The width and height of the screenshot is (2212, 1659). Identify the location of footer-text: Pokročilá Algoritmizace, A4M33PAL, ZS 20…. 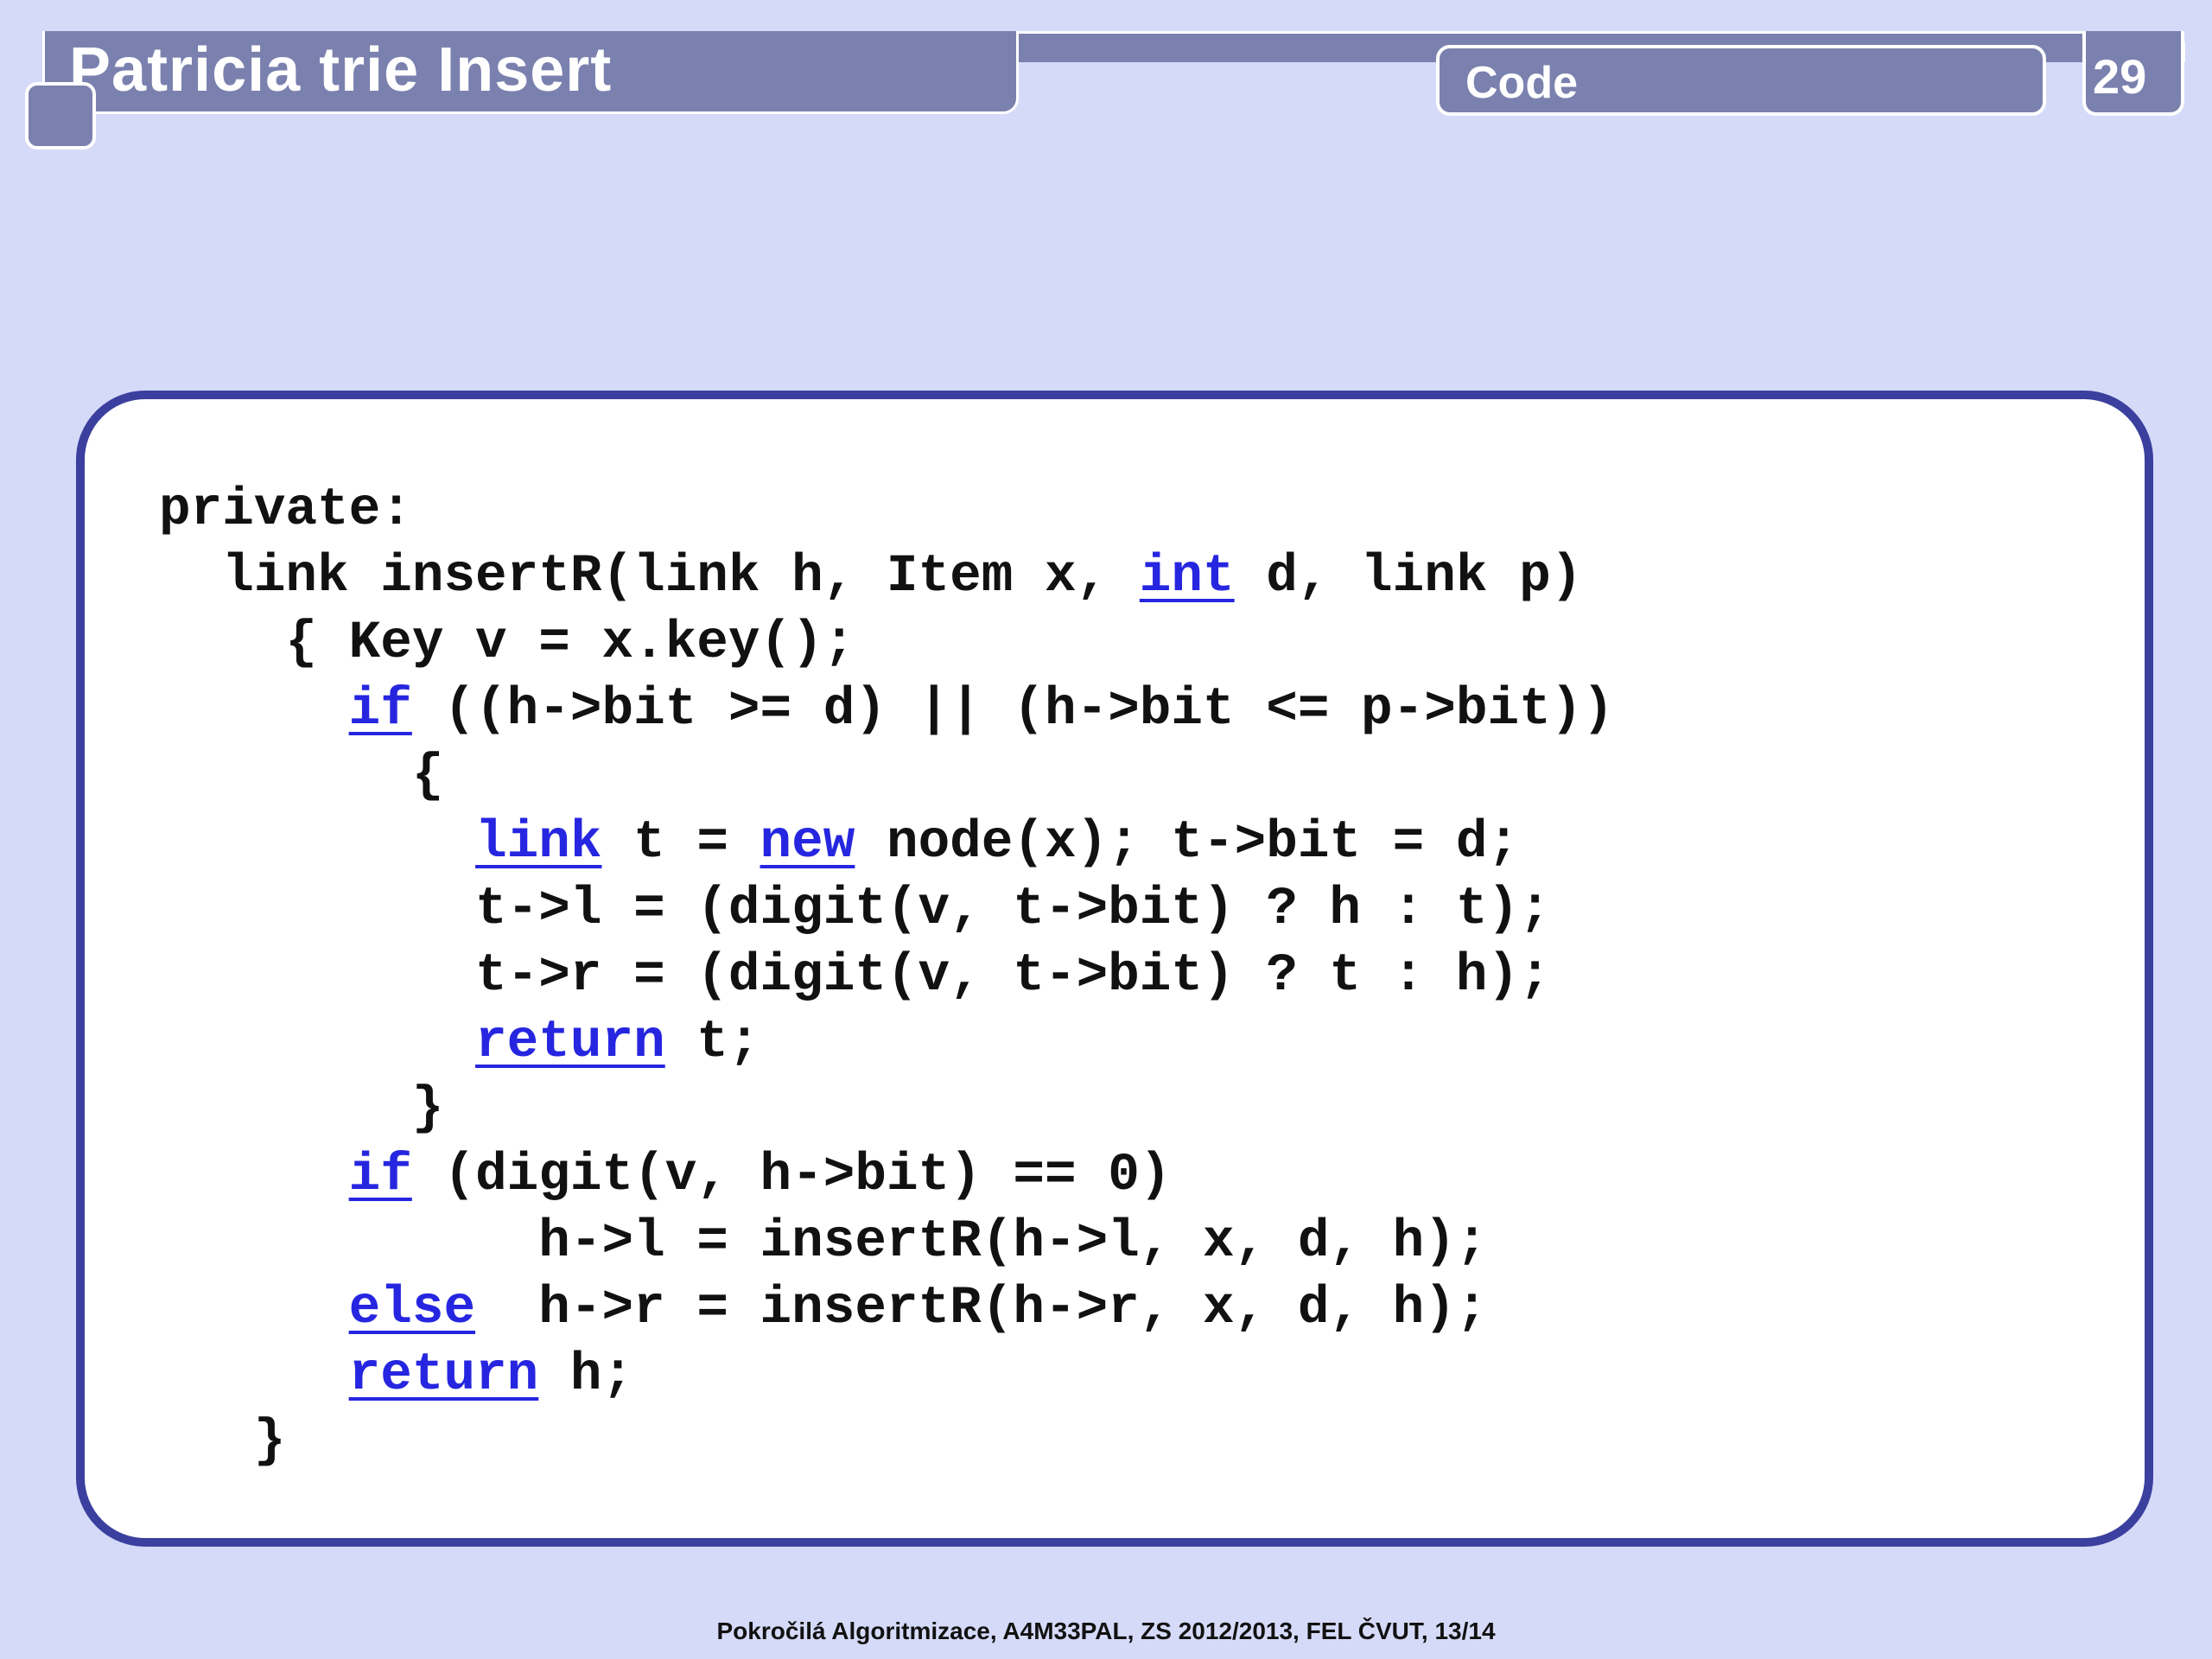
(1106, 1631).